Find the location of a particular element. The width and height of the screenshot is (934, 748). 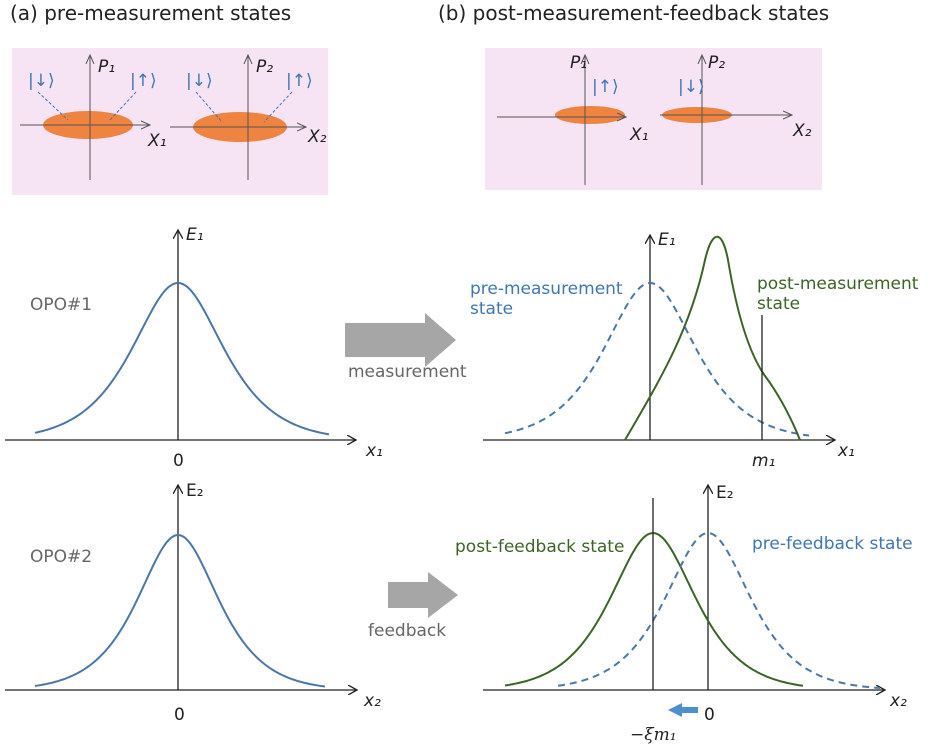

label: measurement is located at coordinates (407, 372).